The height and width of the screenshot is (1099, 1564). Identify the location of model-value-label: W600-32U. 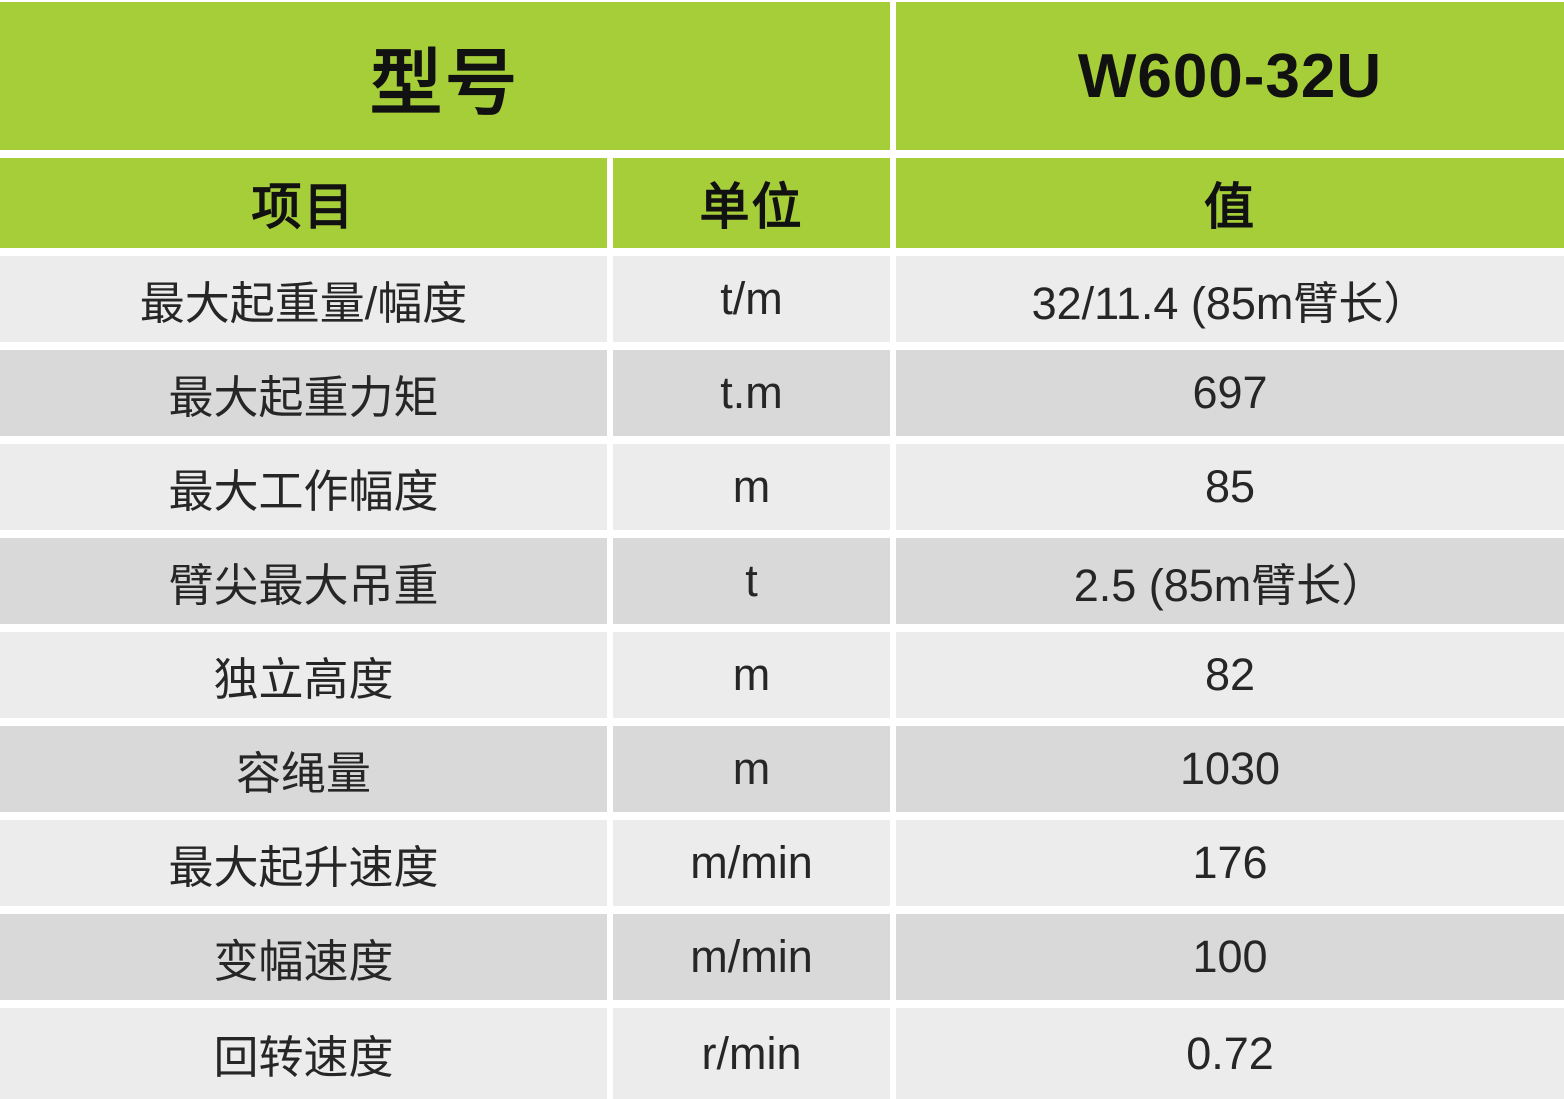
(1230, 76).